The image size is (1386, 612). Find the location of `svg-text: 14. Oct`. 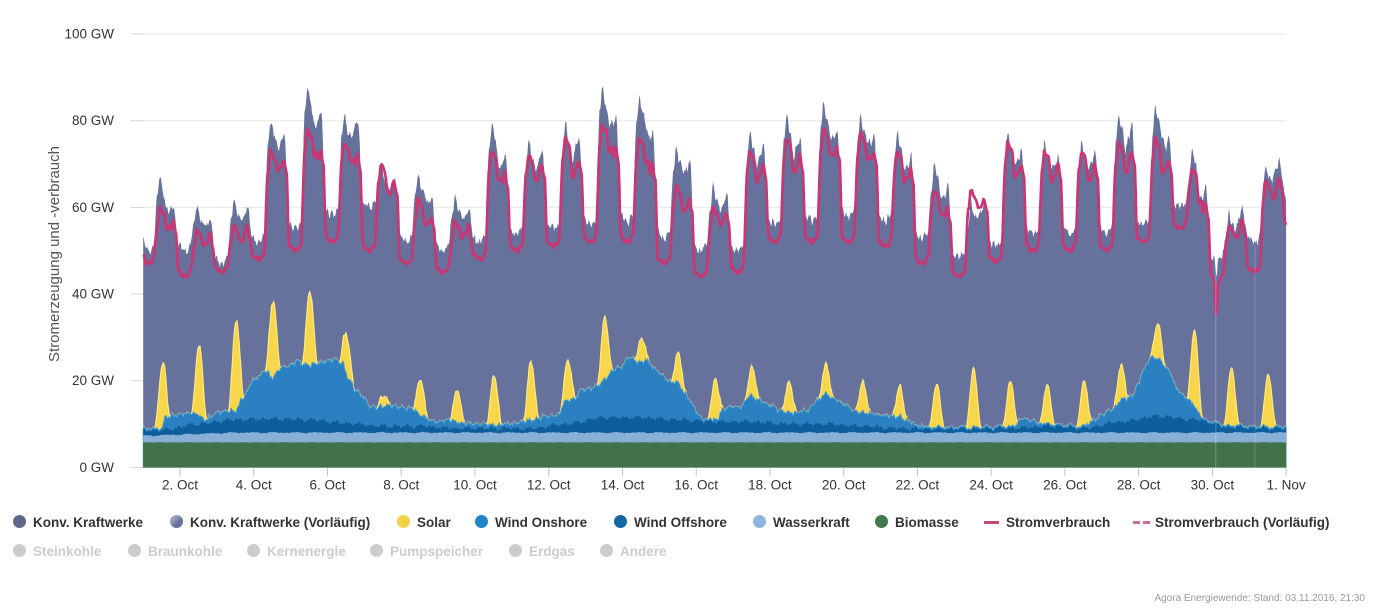

svg-text: 14. Oct is located at coordinates (623, 485).